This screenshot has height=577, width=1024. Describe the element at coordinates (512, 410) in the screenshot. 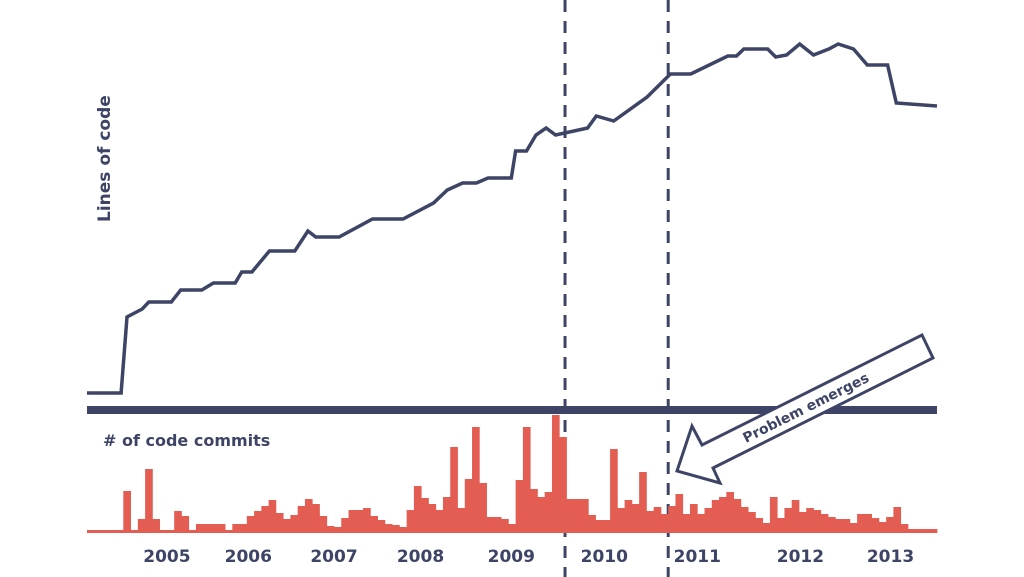

I see `divider-bar` at that location.